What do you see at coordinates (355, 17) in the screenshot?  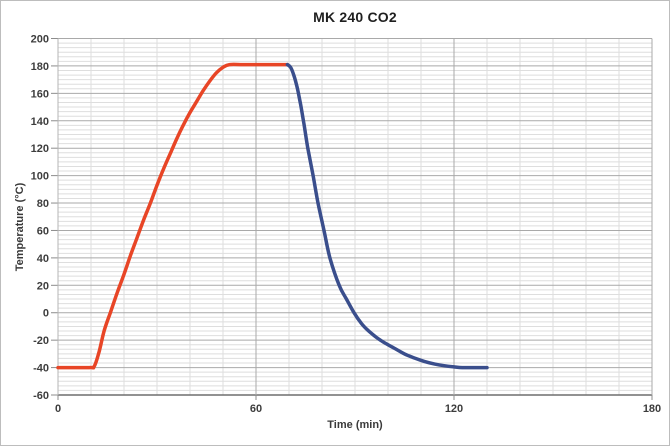 I see `chart-title: MK 240 CO2` at bounding box center [355, 17].